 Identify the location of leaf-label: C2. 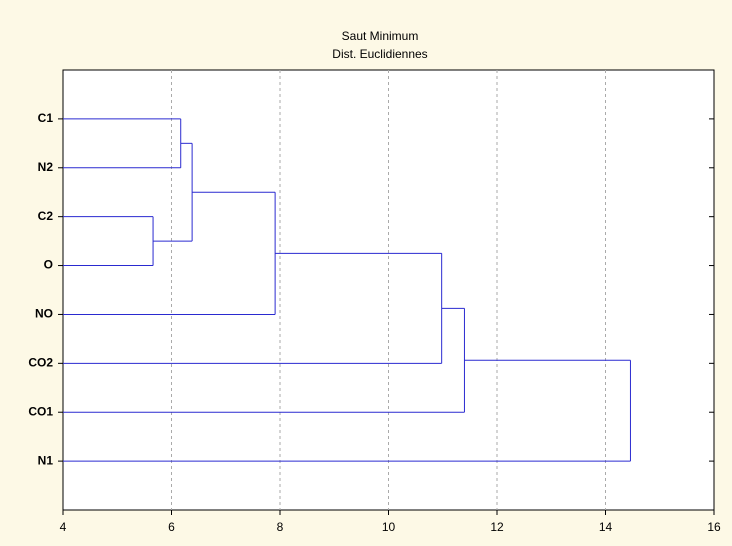
(46, 216).